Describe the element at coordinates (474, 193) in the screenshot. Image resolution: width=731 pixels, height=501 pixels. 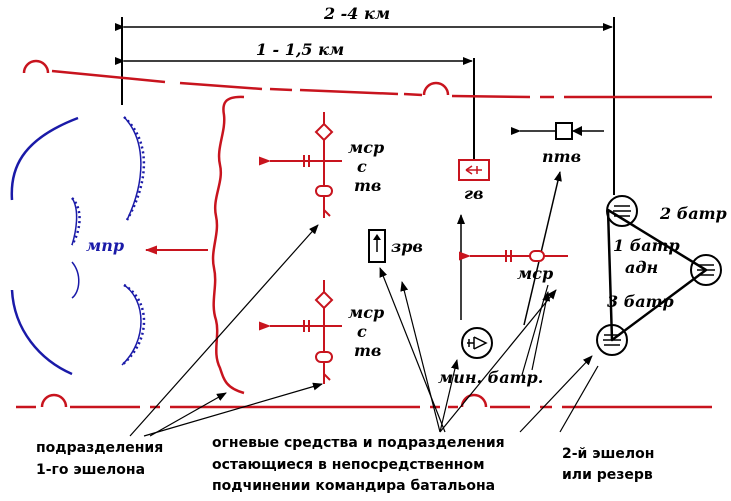
I see `gv-label: гв` at that location.